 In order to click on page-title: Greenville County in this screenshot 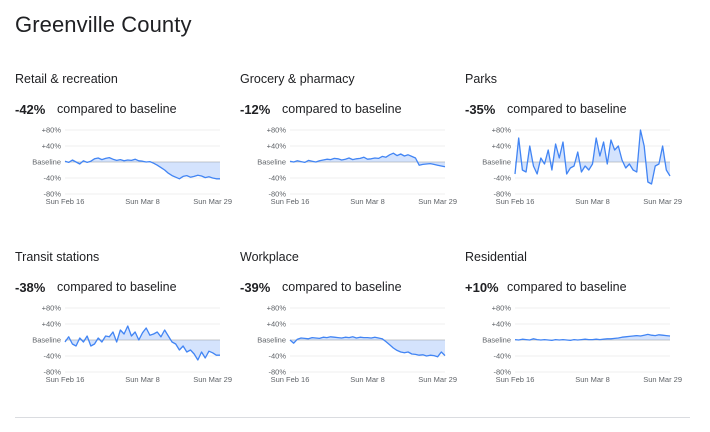, I will do `click(103, 24)`.